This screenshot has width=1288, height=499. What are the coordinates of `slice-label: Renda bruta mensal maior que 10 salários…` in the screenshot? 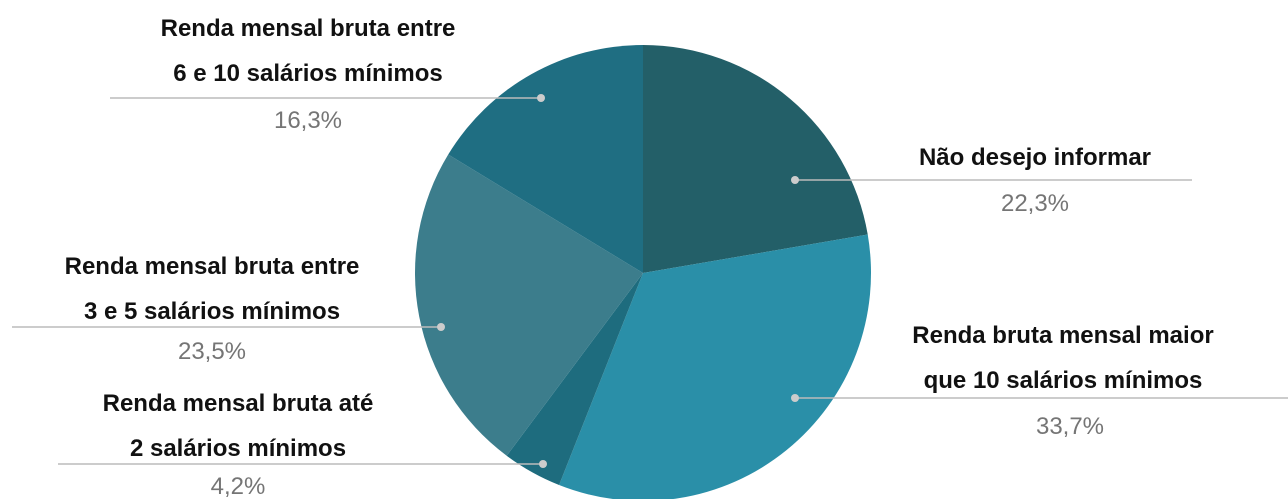 It's located at (1063, 358).